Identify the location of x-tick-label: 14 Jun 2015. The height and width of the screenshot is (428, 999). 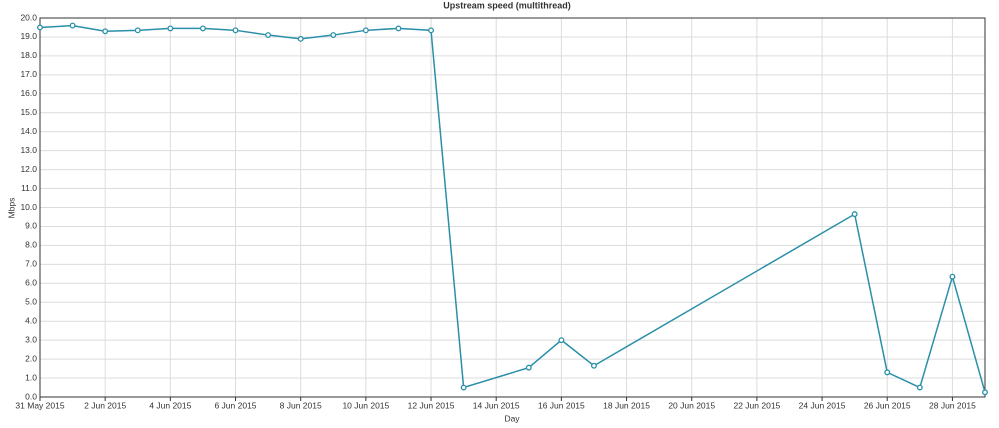
(496, 405).